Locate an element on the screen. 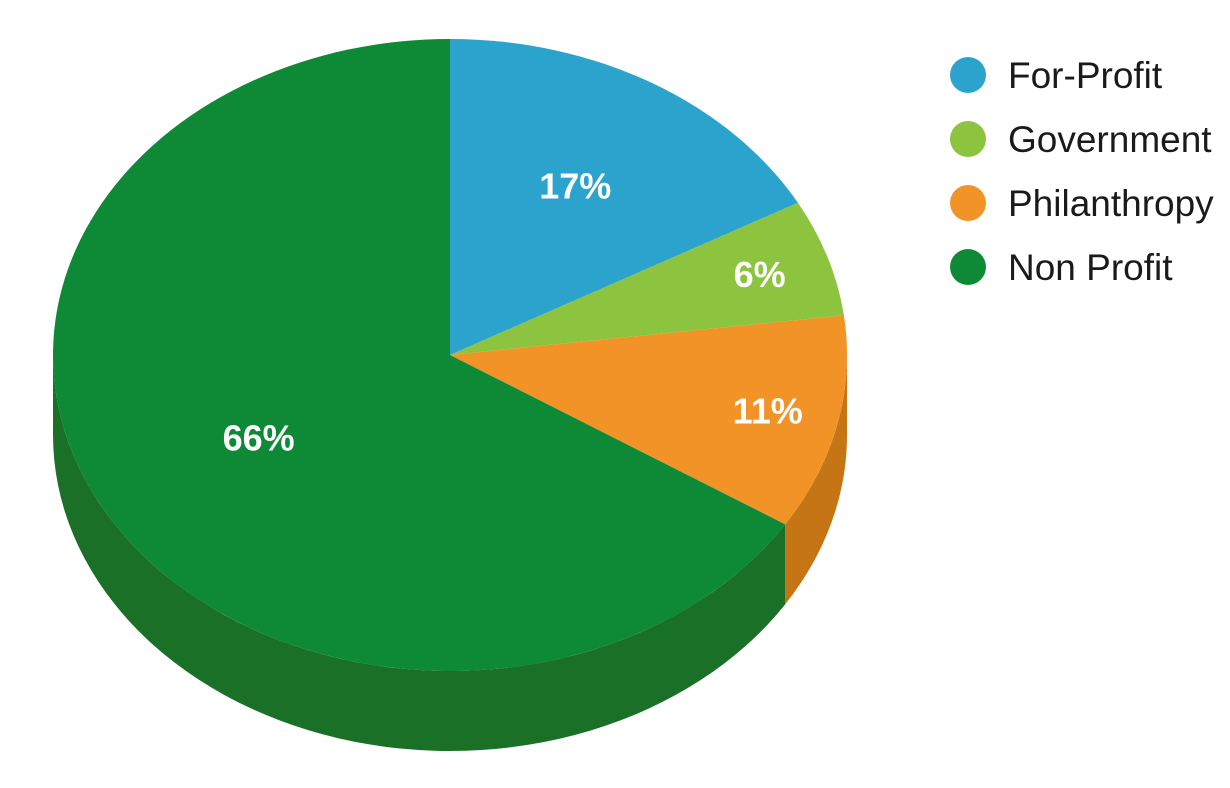 The height and width of the screenshot is (788, 1230). legend-item-government: Government is located at coordinates (1081, 139).